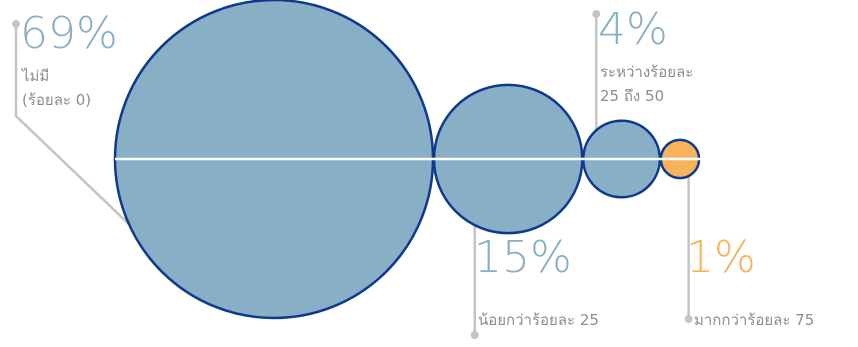 The width and height of the screenshot is (858, 347). What do you see at coordinates (523, 257) in the screenshot?
I see `percent-label-less-than-25: 15%` at bounding box center [523, 257].